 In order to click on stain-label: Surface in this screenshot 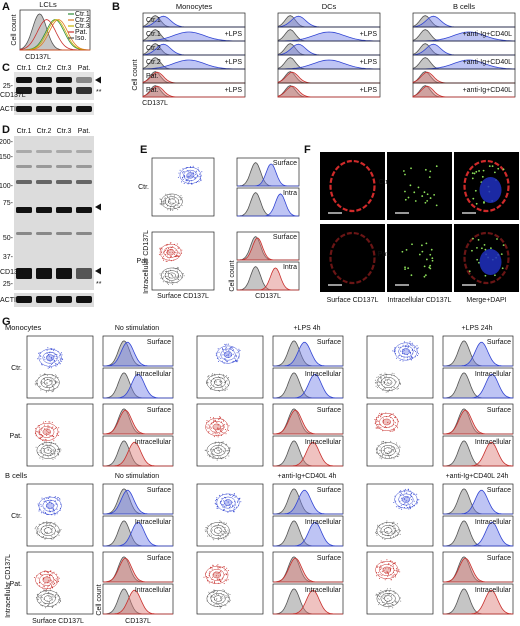, I will do `click(499, 342)`.